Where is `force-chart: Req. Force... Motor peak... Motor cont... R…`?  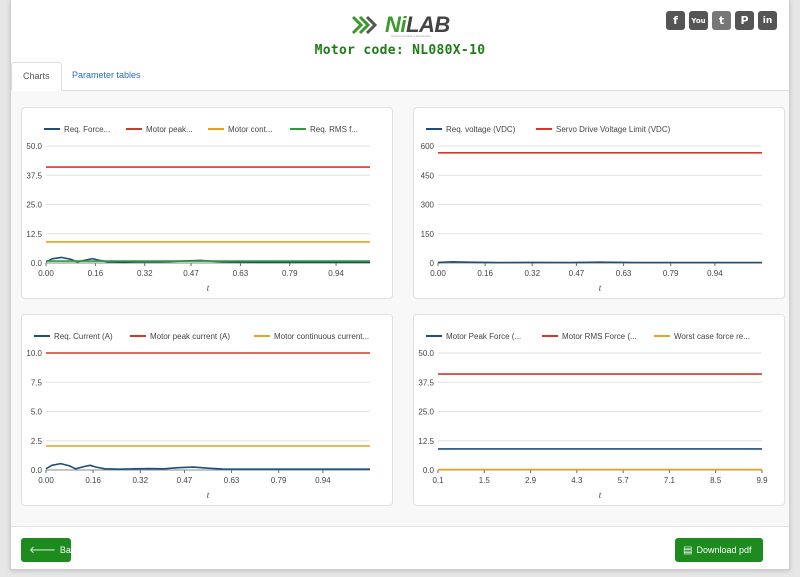 force-chart: Req. Force... Motor peak... Motor cont... R… is located at coordinates (198, 209).